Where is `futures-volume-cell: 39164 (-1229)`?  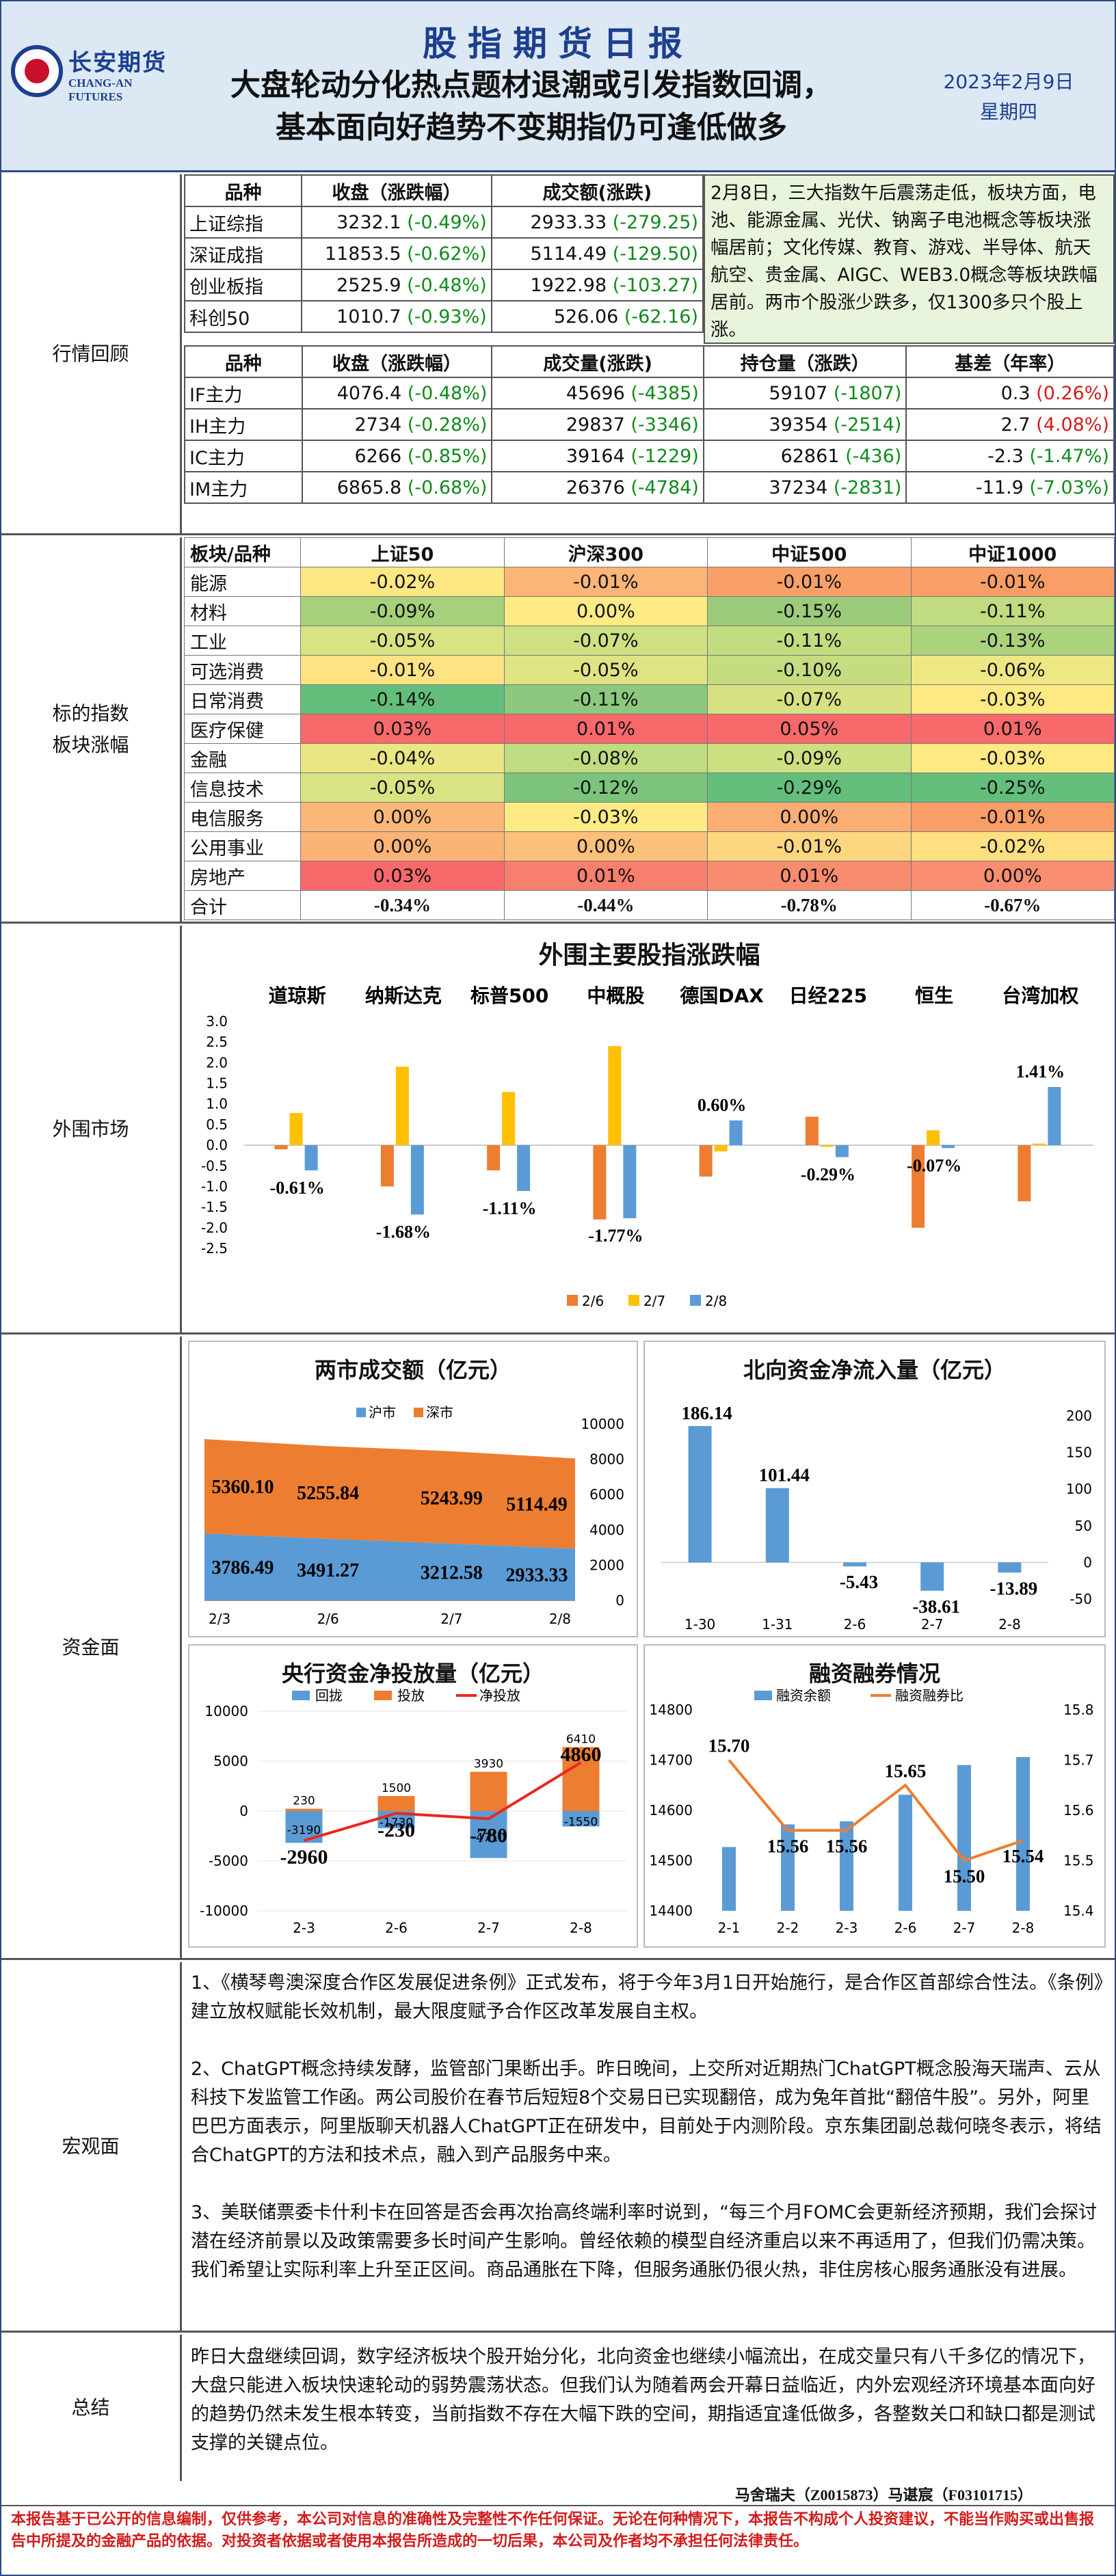
futures-volume-cell: 39164 (-1229) is located at coordinates (597, 456).